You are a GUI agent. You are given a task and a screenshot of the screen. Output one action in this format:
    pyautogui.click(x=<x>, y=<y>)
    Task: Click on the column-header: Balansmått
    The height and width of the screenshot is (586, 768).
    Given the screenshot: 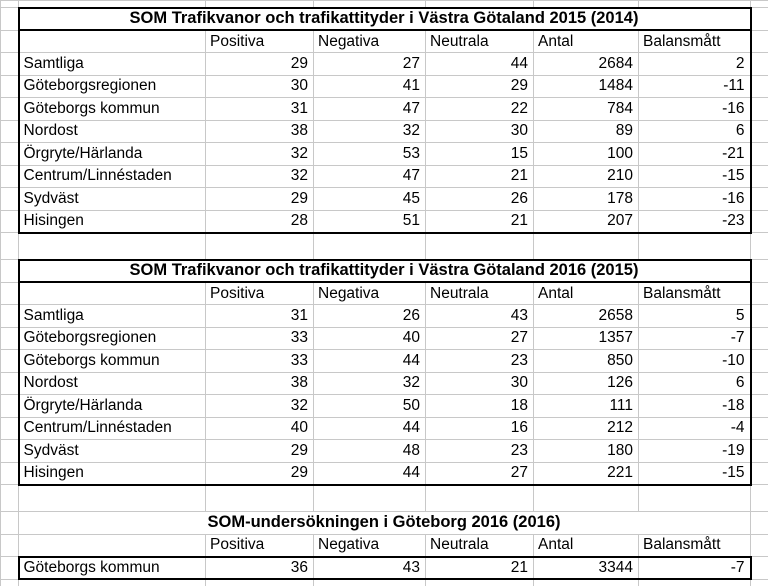 What is the action you would take?
    pyautogui.click(x=695, y=293)
    